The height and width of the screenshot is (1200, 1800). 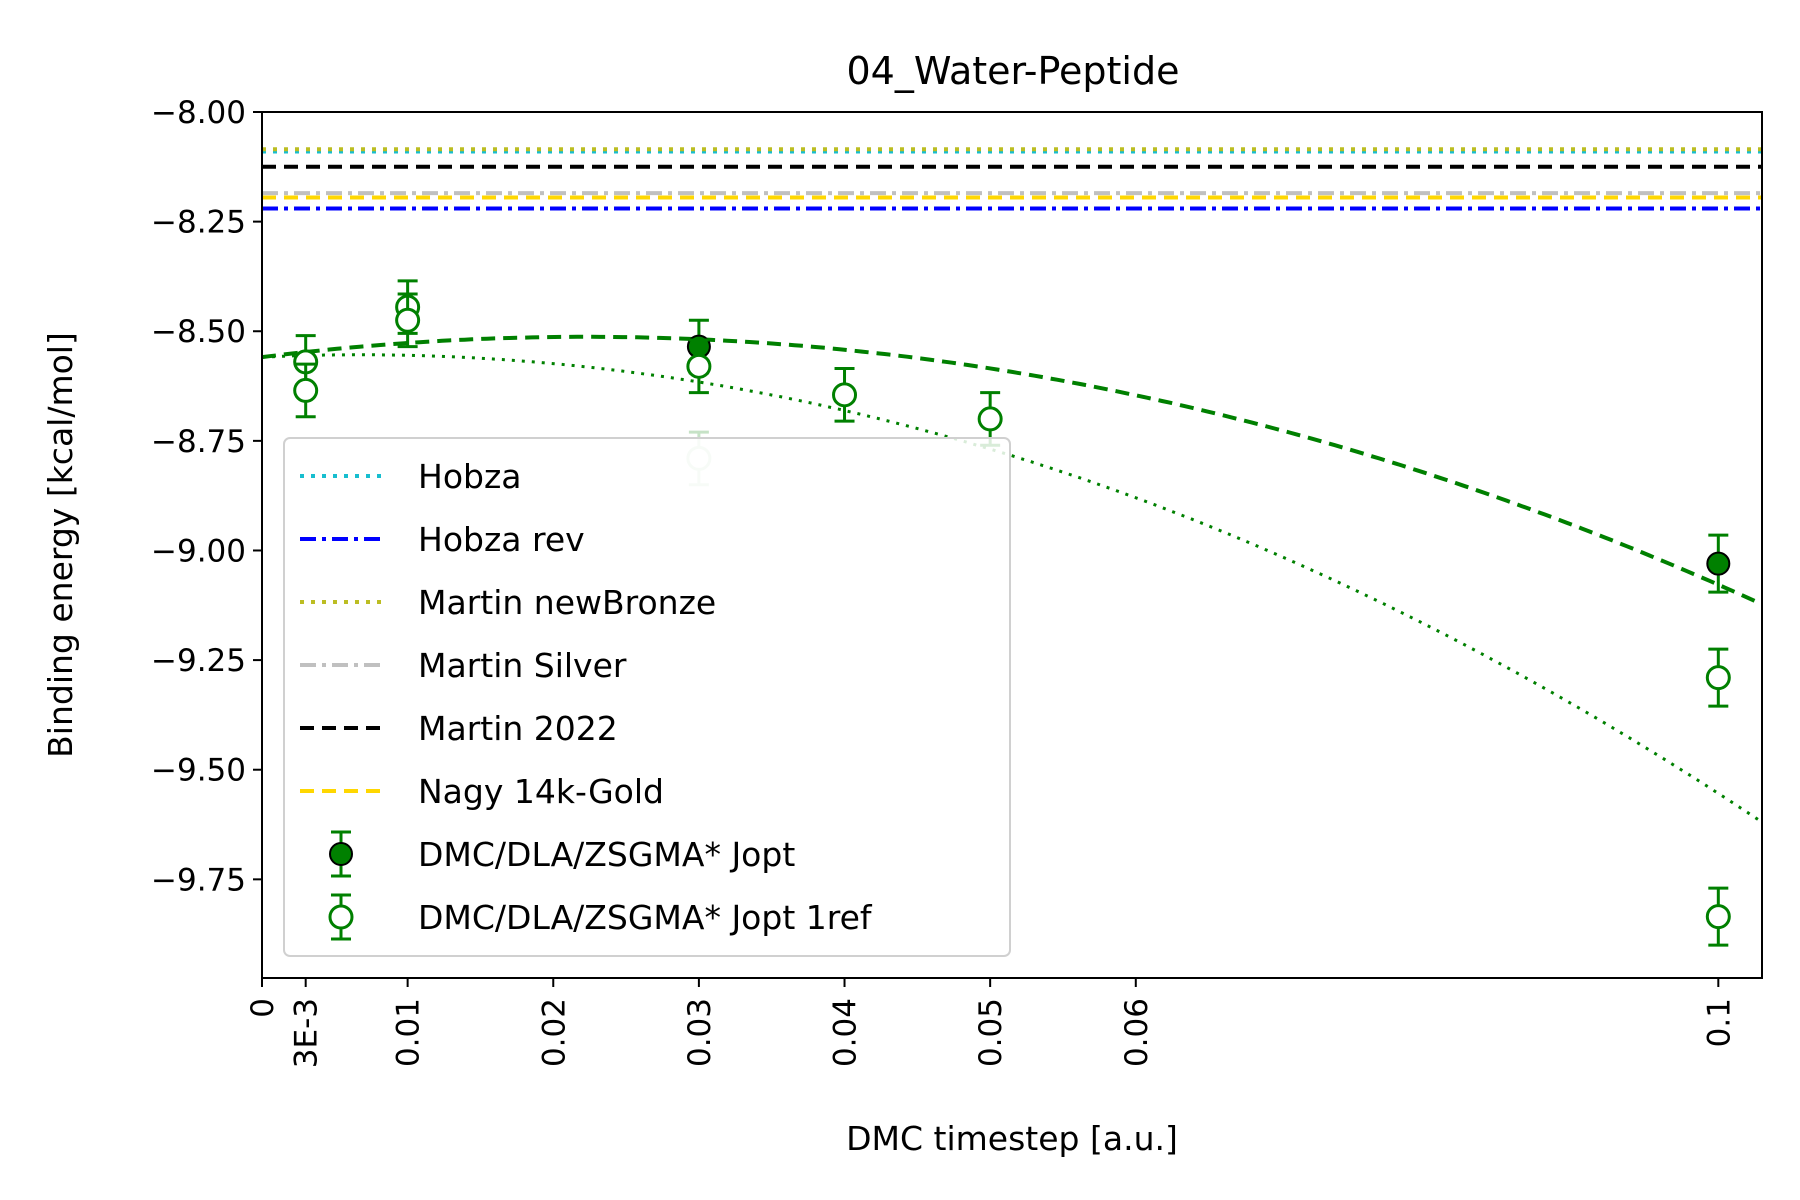 What do you see at coordinates (567, 602) in the screenshot?
I see `legend-label-2: Martin newBronze` at bounding box center [567, 602].